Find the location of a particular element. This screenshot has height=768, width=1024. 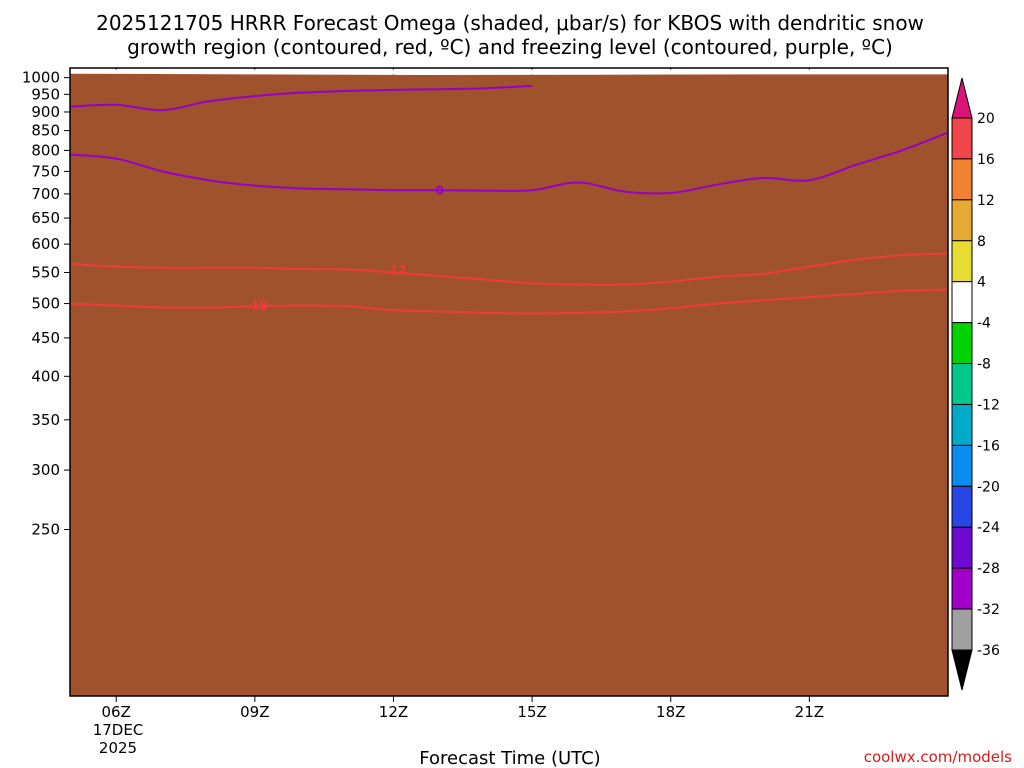

colorbar-label-0: 20 is located at coordinates (986, 119).